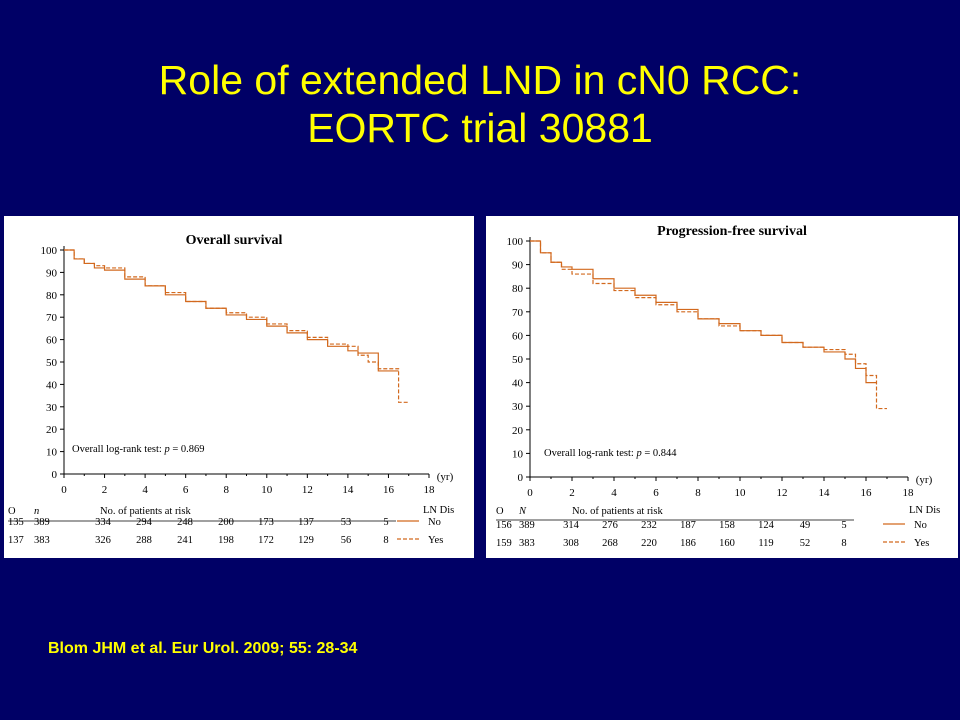  Describe the element at coordinates (16, 540) in the screenshot. I see `risk-row-o: 137` at that location.